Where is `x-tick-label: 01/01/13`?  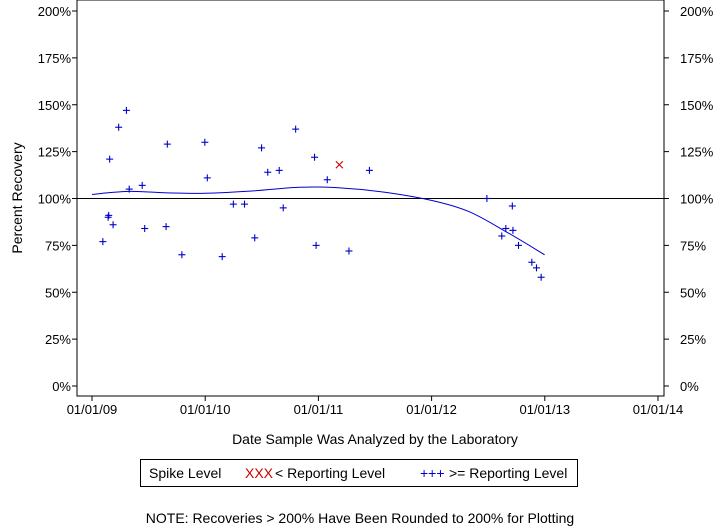
x-tick-label: 01/01/13 is located at coordinates (544, 409).